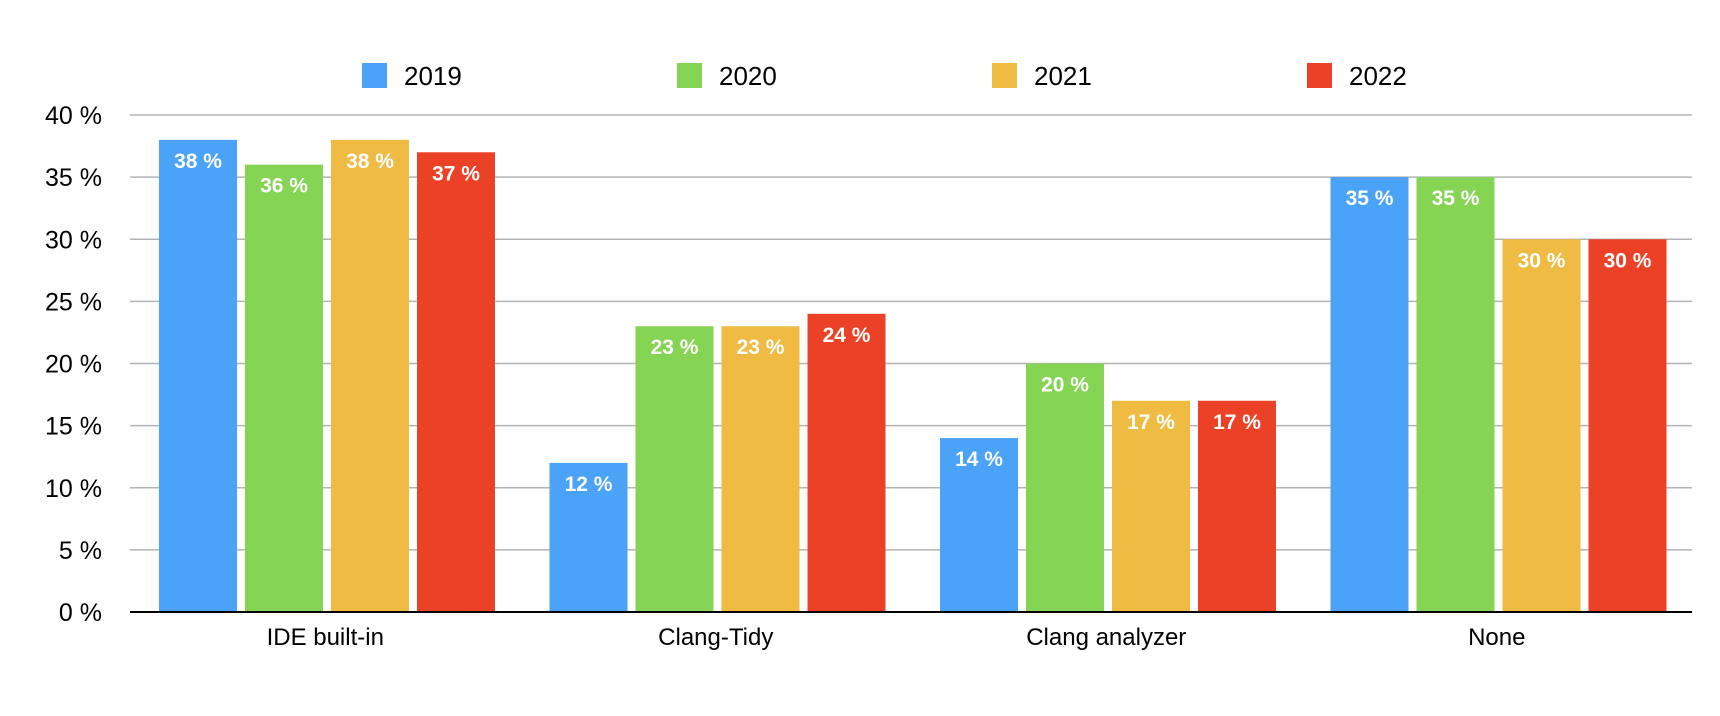  What do you see at coordinates (73, 178) in the screenshot?
I see `y-tick-label: 35 %` at bounding box center [73, 178].